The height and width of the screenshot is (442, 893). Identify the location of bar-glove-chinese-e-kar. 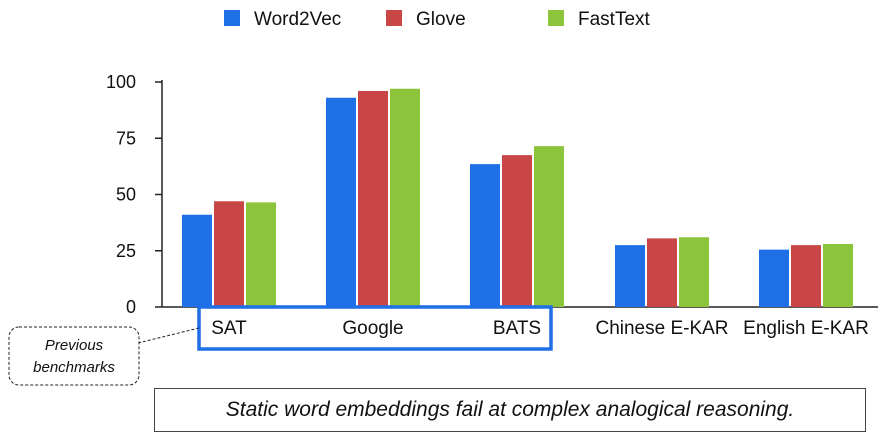
(662, 272).